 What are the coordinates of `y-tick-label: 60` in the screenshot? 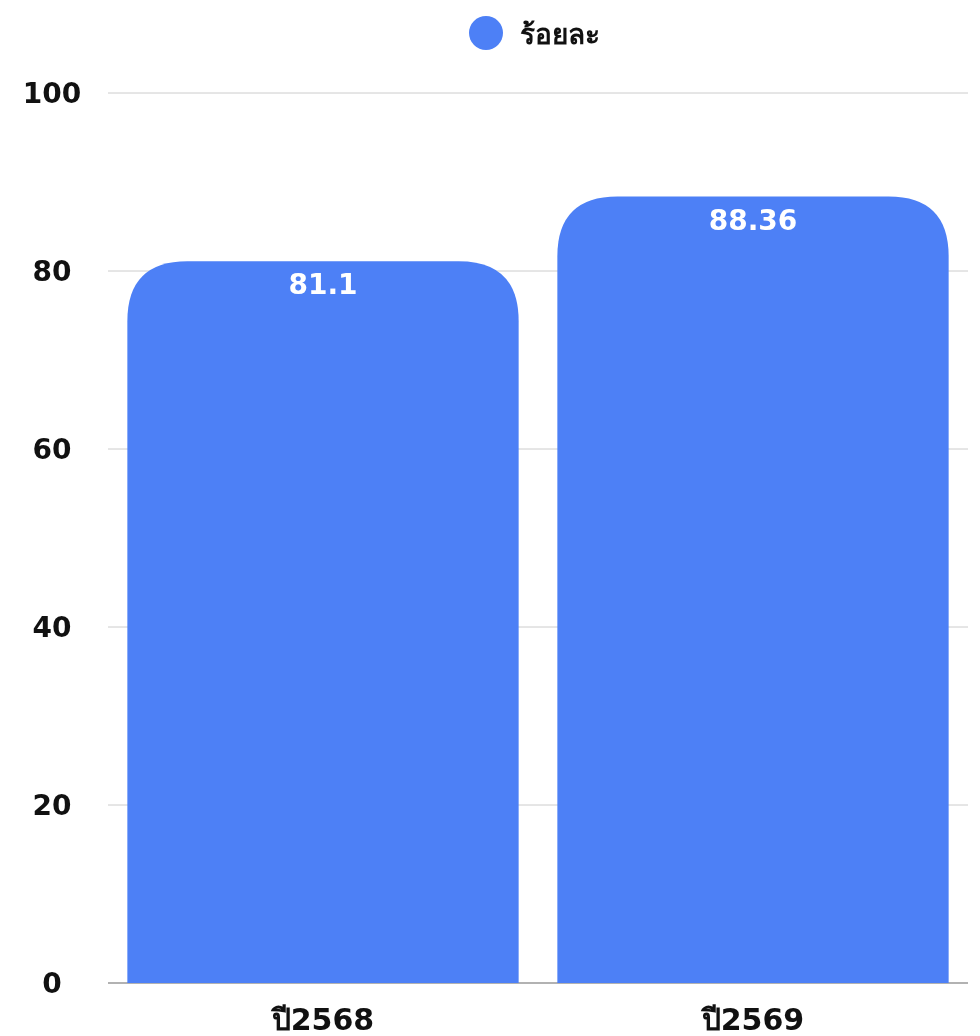 It's located at (52, 449).